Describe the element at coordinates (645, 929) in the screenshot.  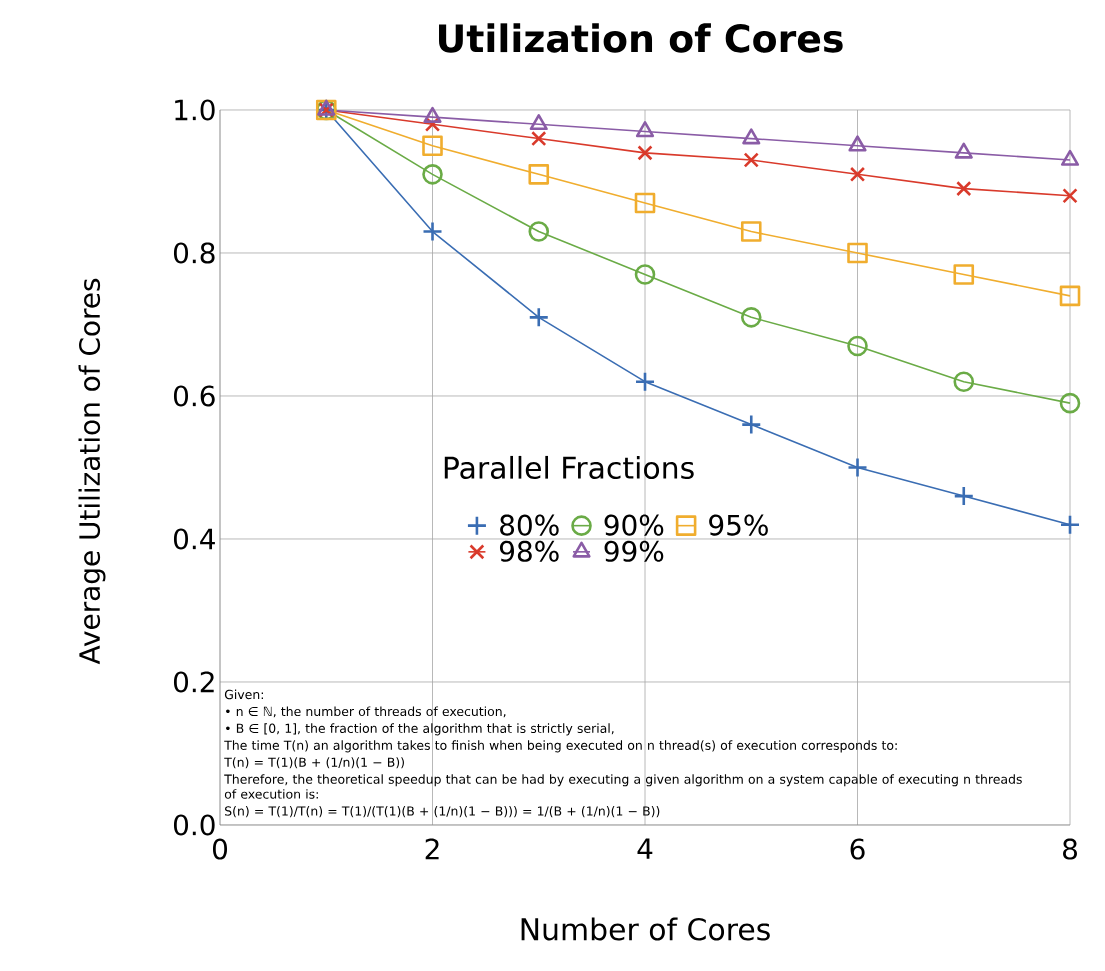
I see `x-axis-title: Number of Cores` at that location.